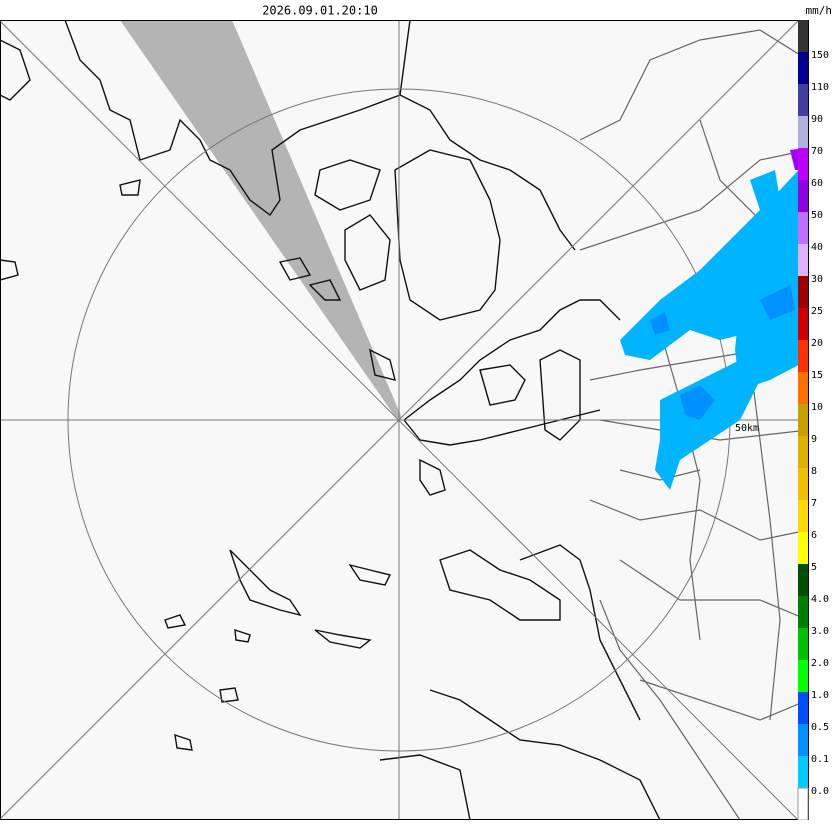 The image size is (835, 824). What do you see at coordinates (820, 55) in the screenshot?
I see `legend-label: 150` at bounding box center [820, 55].